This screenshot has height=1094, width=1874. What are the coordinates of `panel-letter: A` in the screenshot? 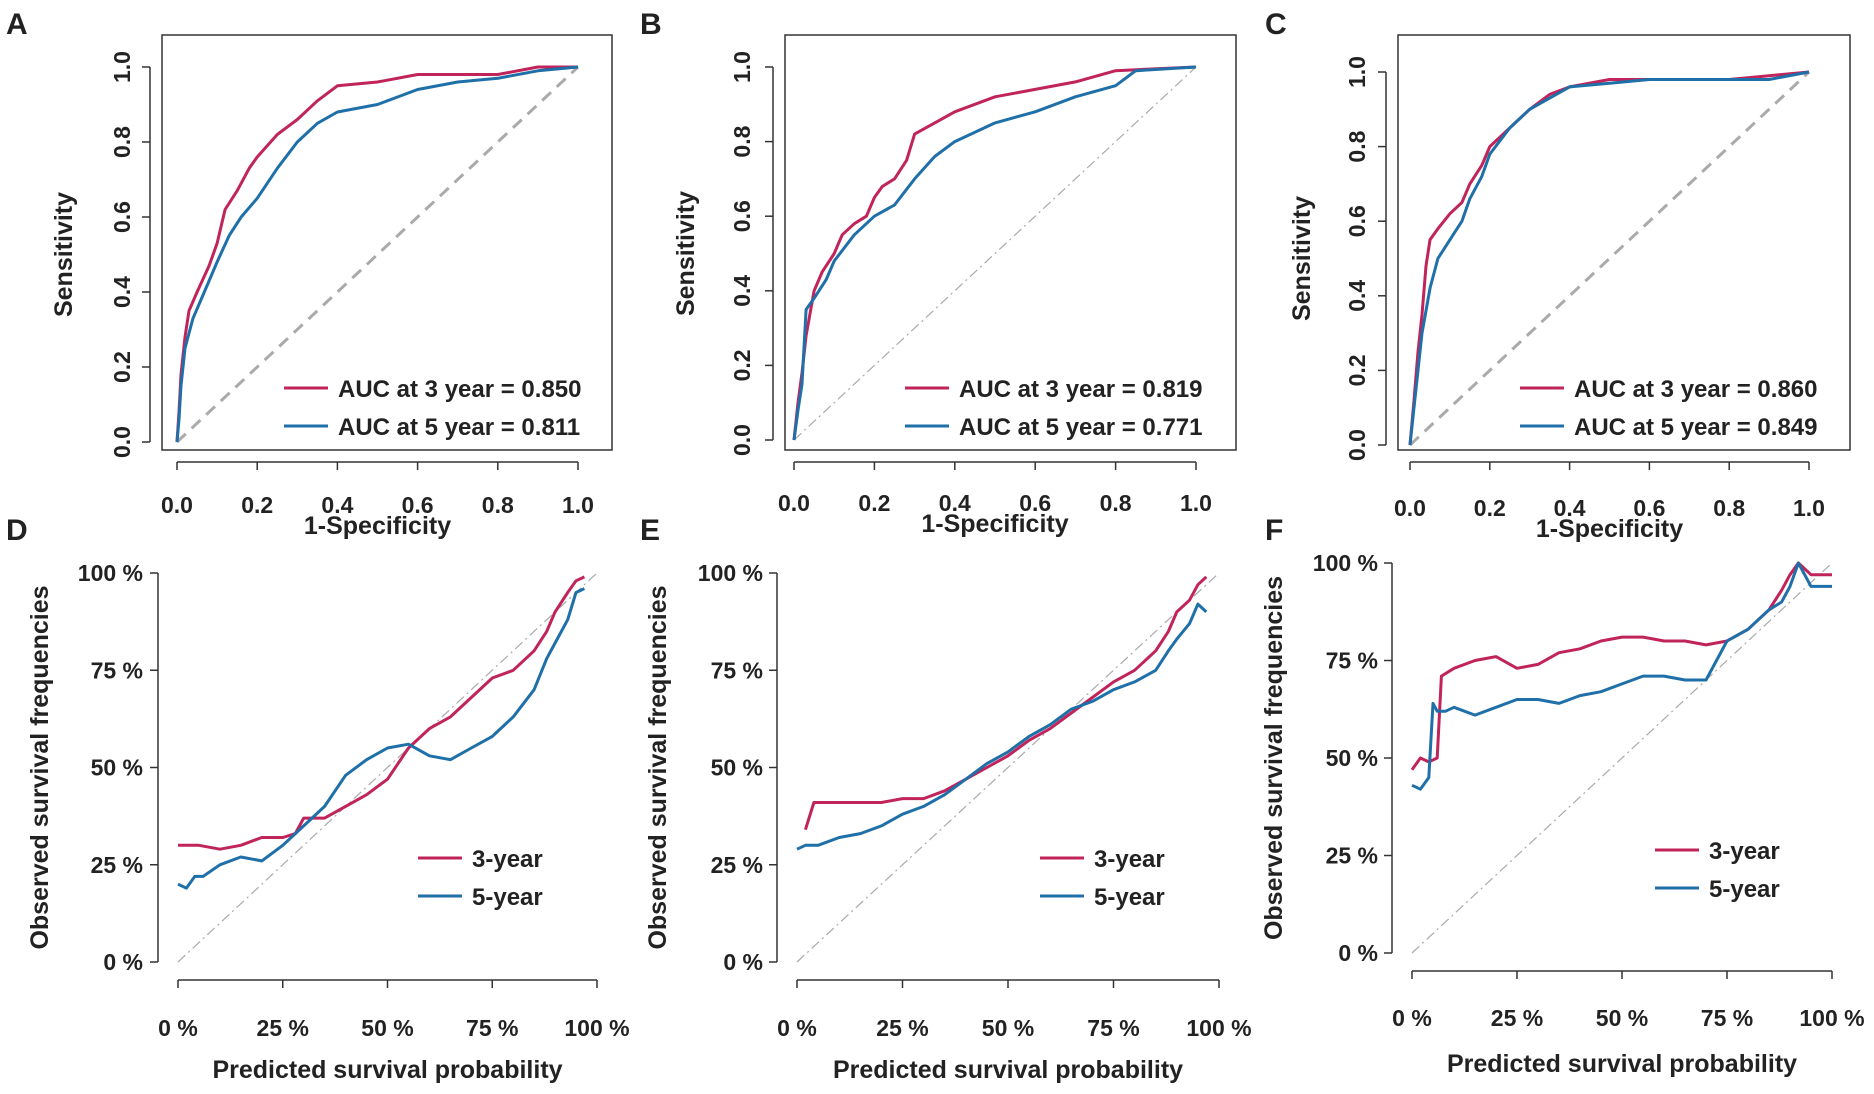 It's located at (17, 24).